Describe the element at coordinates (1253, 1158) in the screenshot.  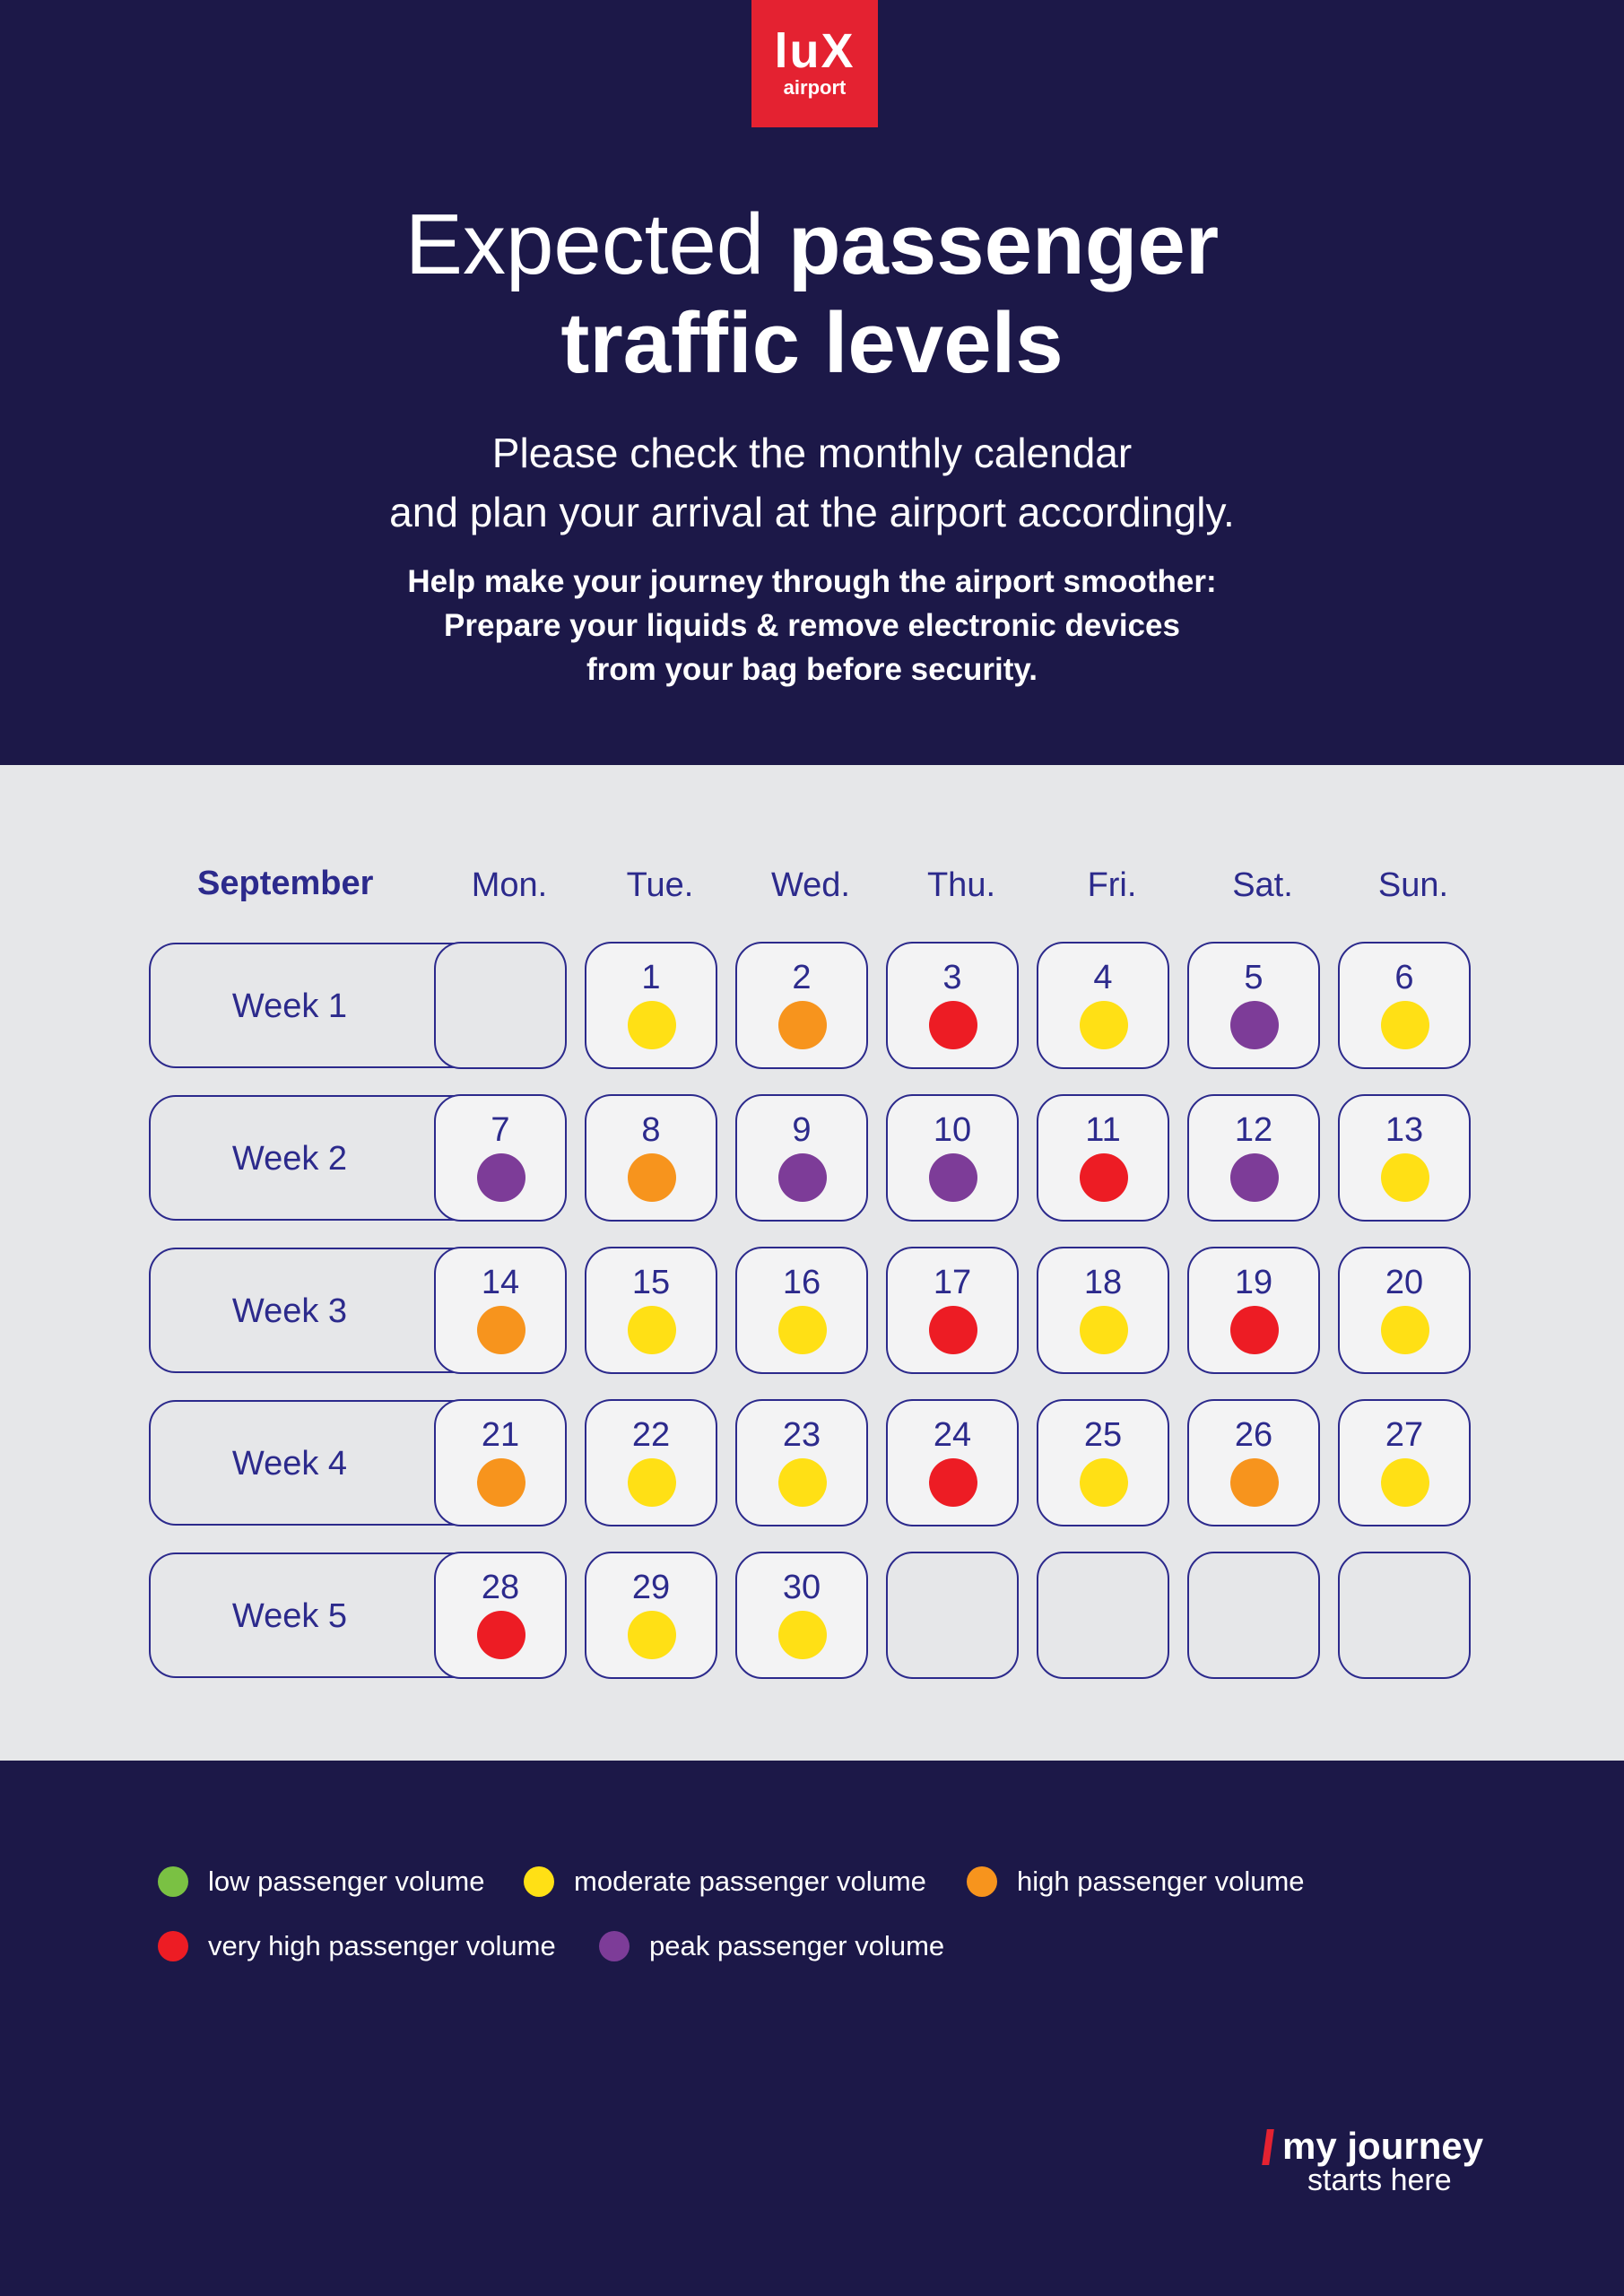
I see `day-cell: 12` at that location.